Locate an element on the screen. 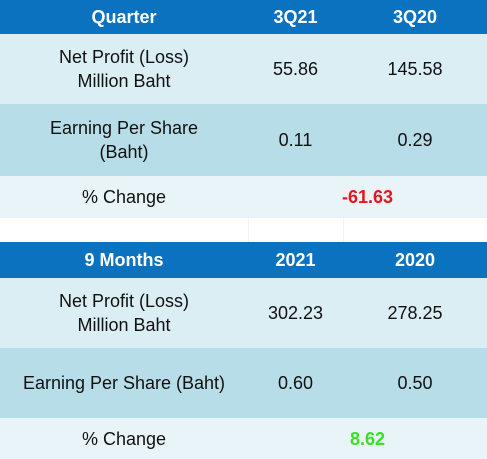 Image resolution: width=487 pixels, height=459 pixels. quarter-header-col2: 3Q20 is located at coordinates (415, 17).